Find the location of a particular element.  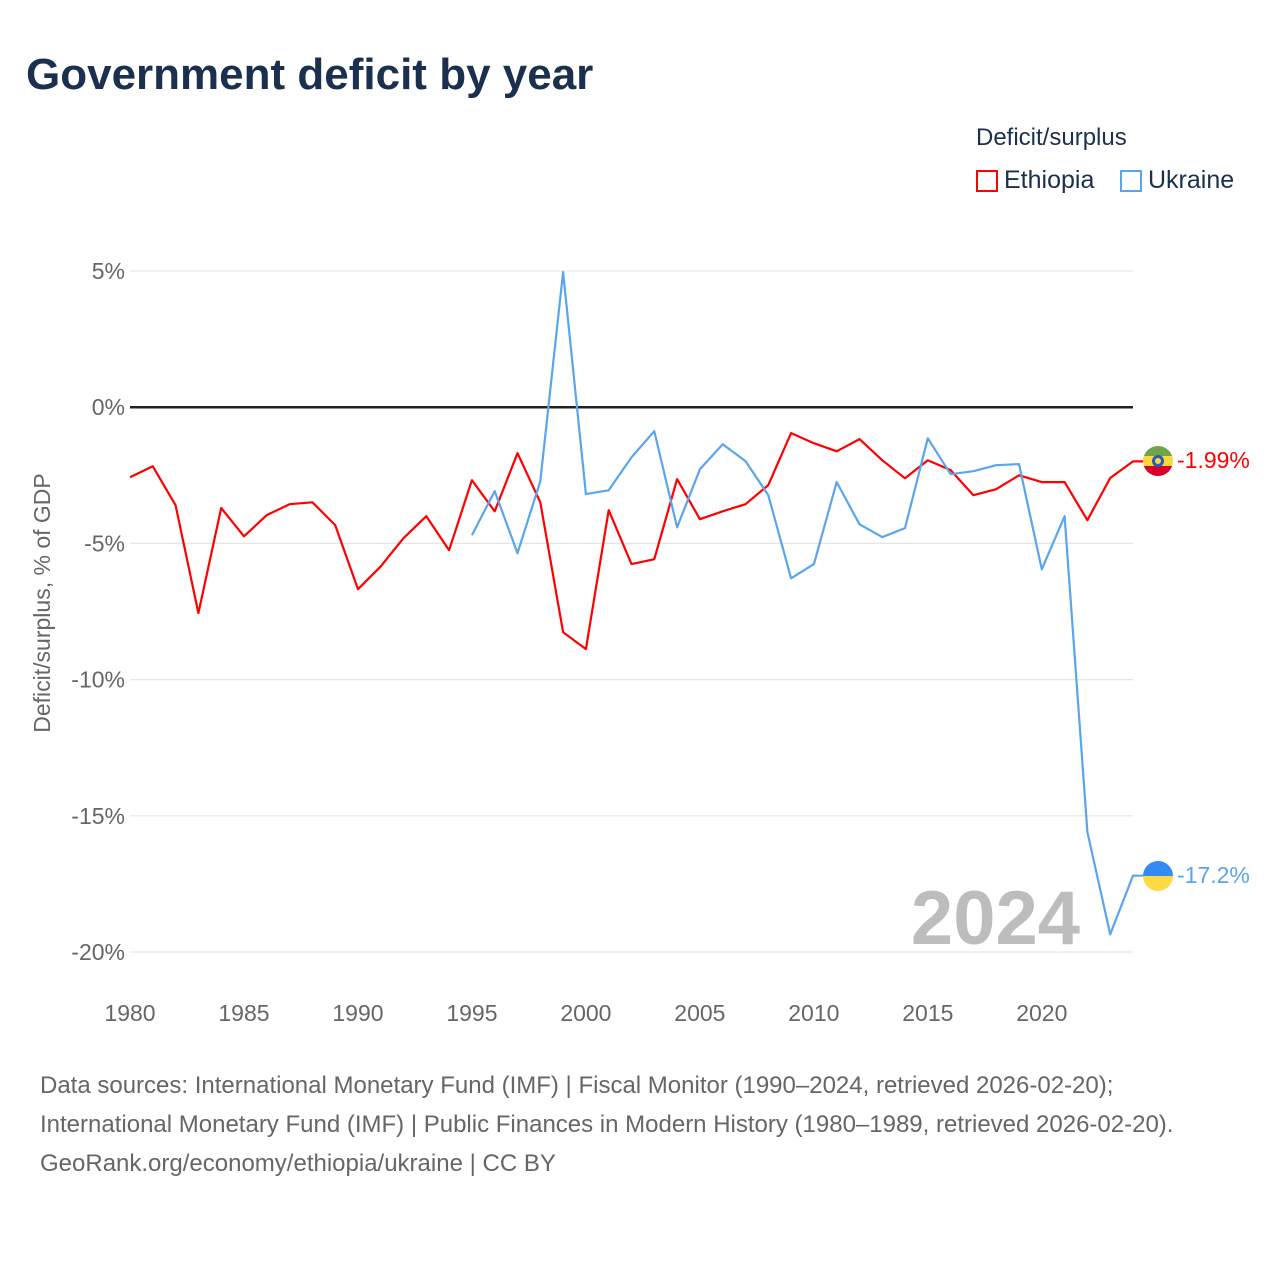

legend-item-ukraine: Ukraine is located at coordinates (1177, 180).